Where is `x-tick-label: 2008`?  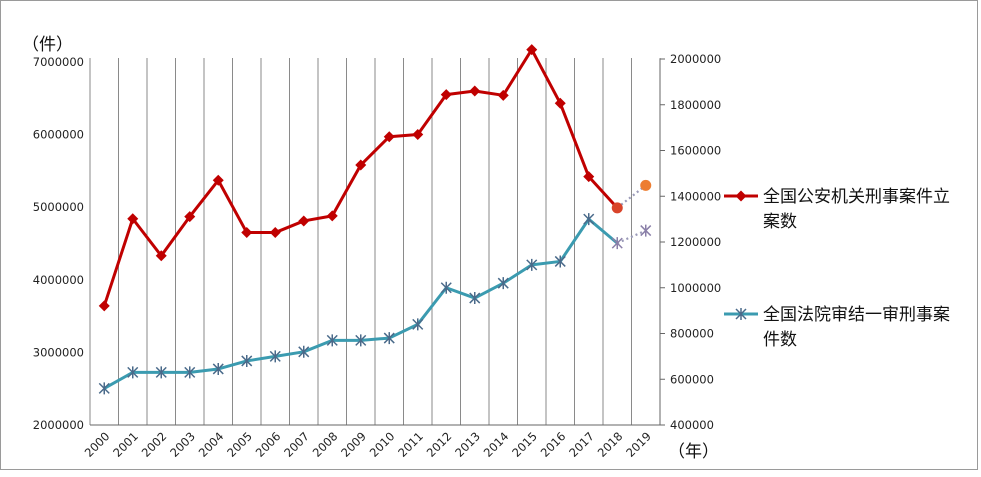 x-tick-label: 2008 is located at coordinates (325, 444).